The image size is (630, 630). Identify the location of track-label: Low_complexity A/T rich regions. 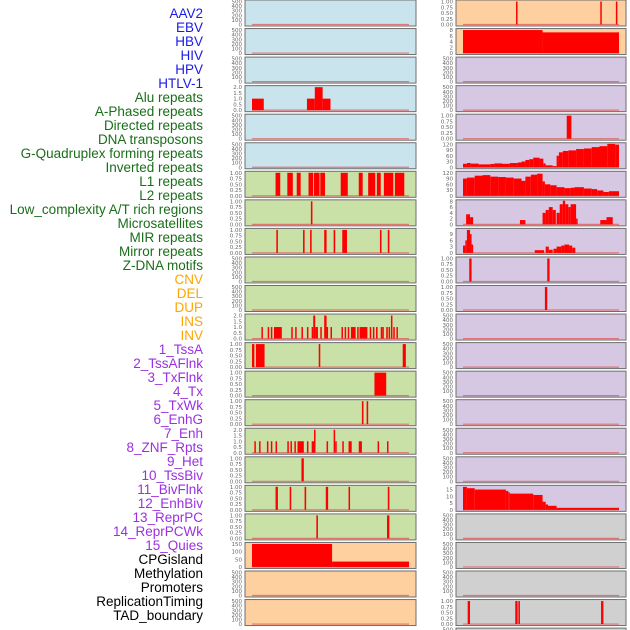
(106, 209).